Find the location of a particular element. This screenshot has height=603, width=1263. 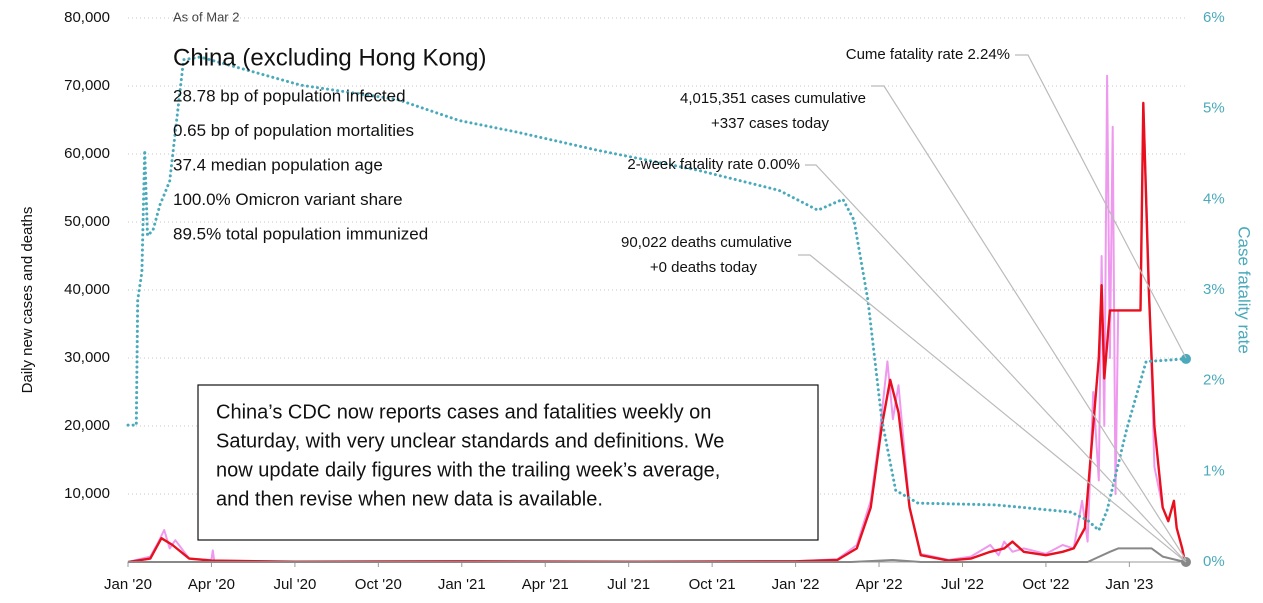

note-box is located at coordinates (508, 462).